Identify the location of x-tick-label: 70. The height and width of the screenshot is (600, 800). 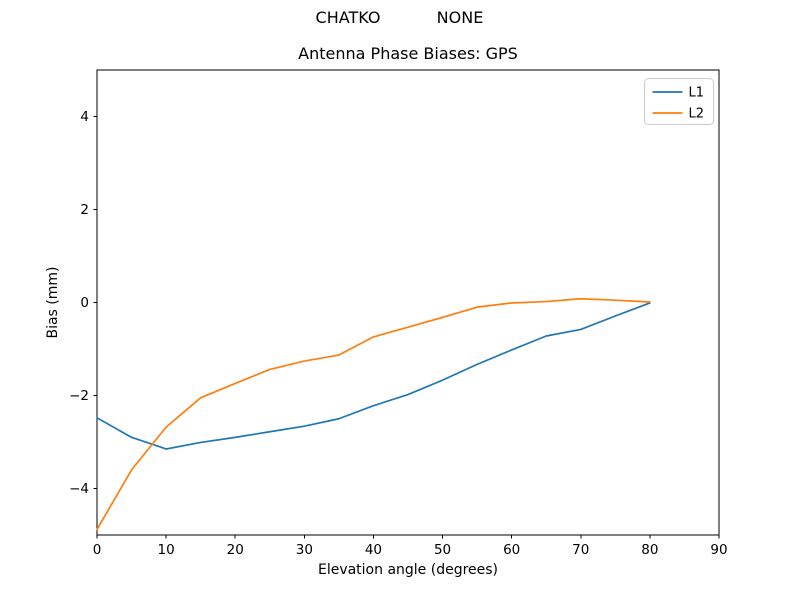
(580, 550).